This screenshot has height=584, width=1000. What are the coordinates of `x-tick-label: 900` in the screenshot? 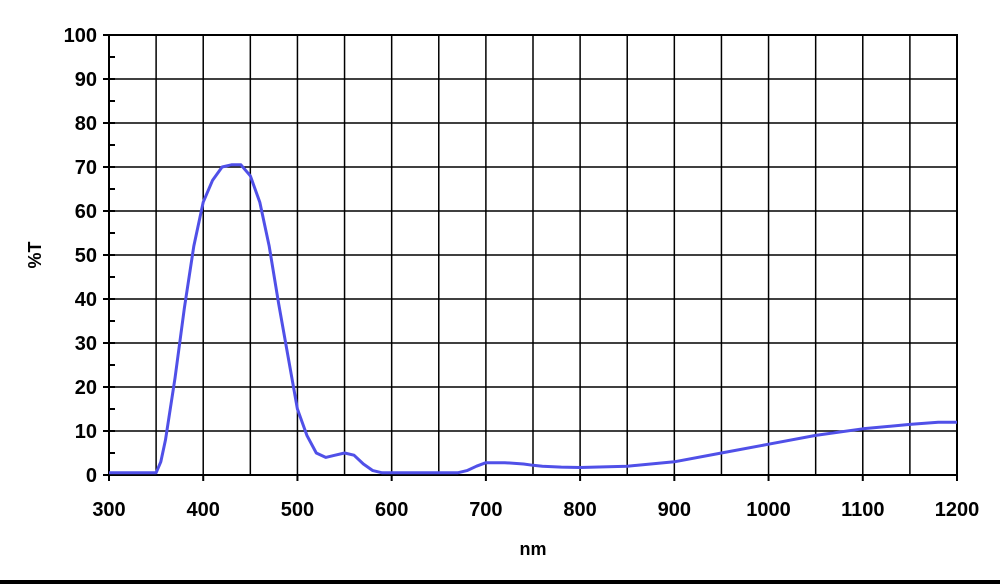 It's located at (674, 510).